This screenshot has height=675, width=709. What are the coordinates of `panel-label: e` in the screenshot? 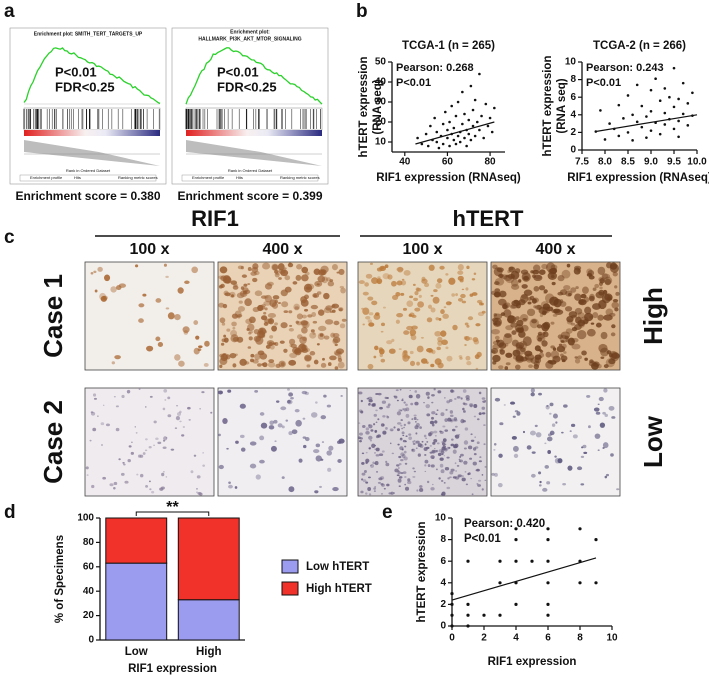 It's located at (387, 512).